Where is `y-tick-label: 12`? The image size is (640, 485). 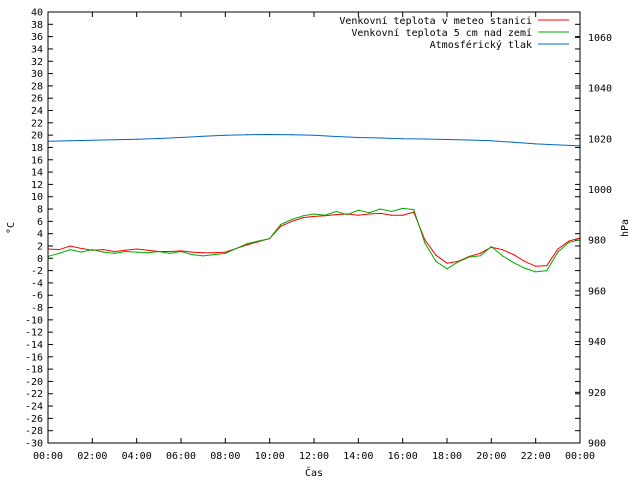 y-tick-label: 12 is located at coordinates (37, 185).